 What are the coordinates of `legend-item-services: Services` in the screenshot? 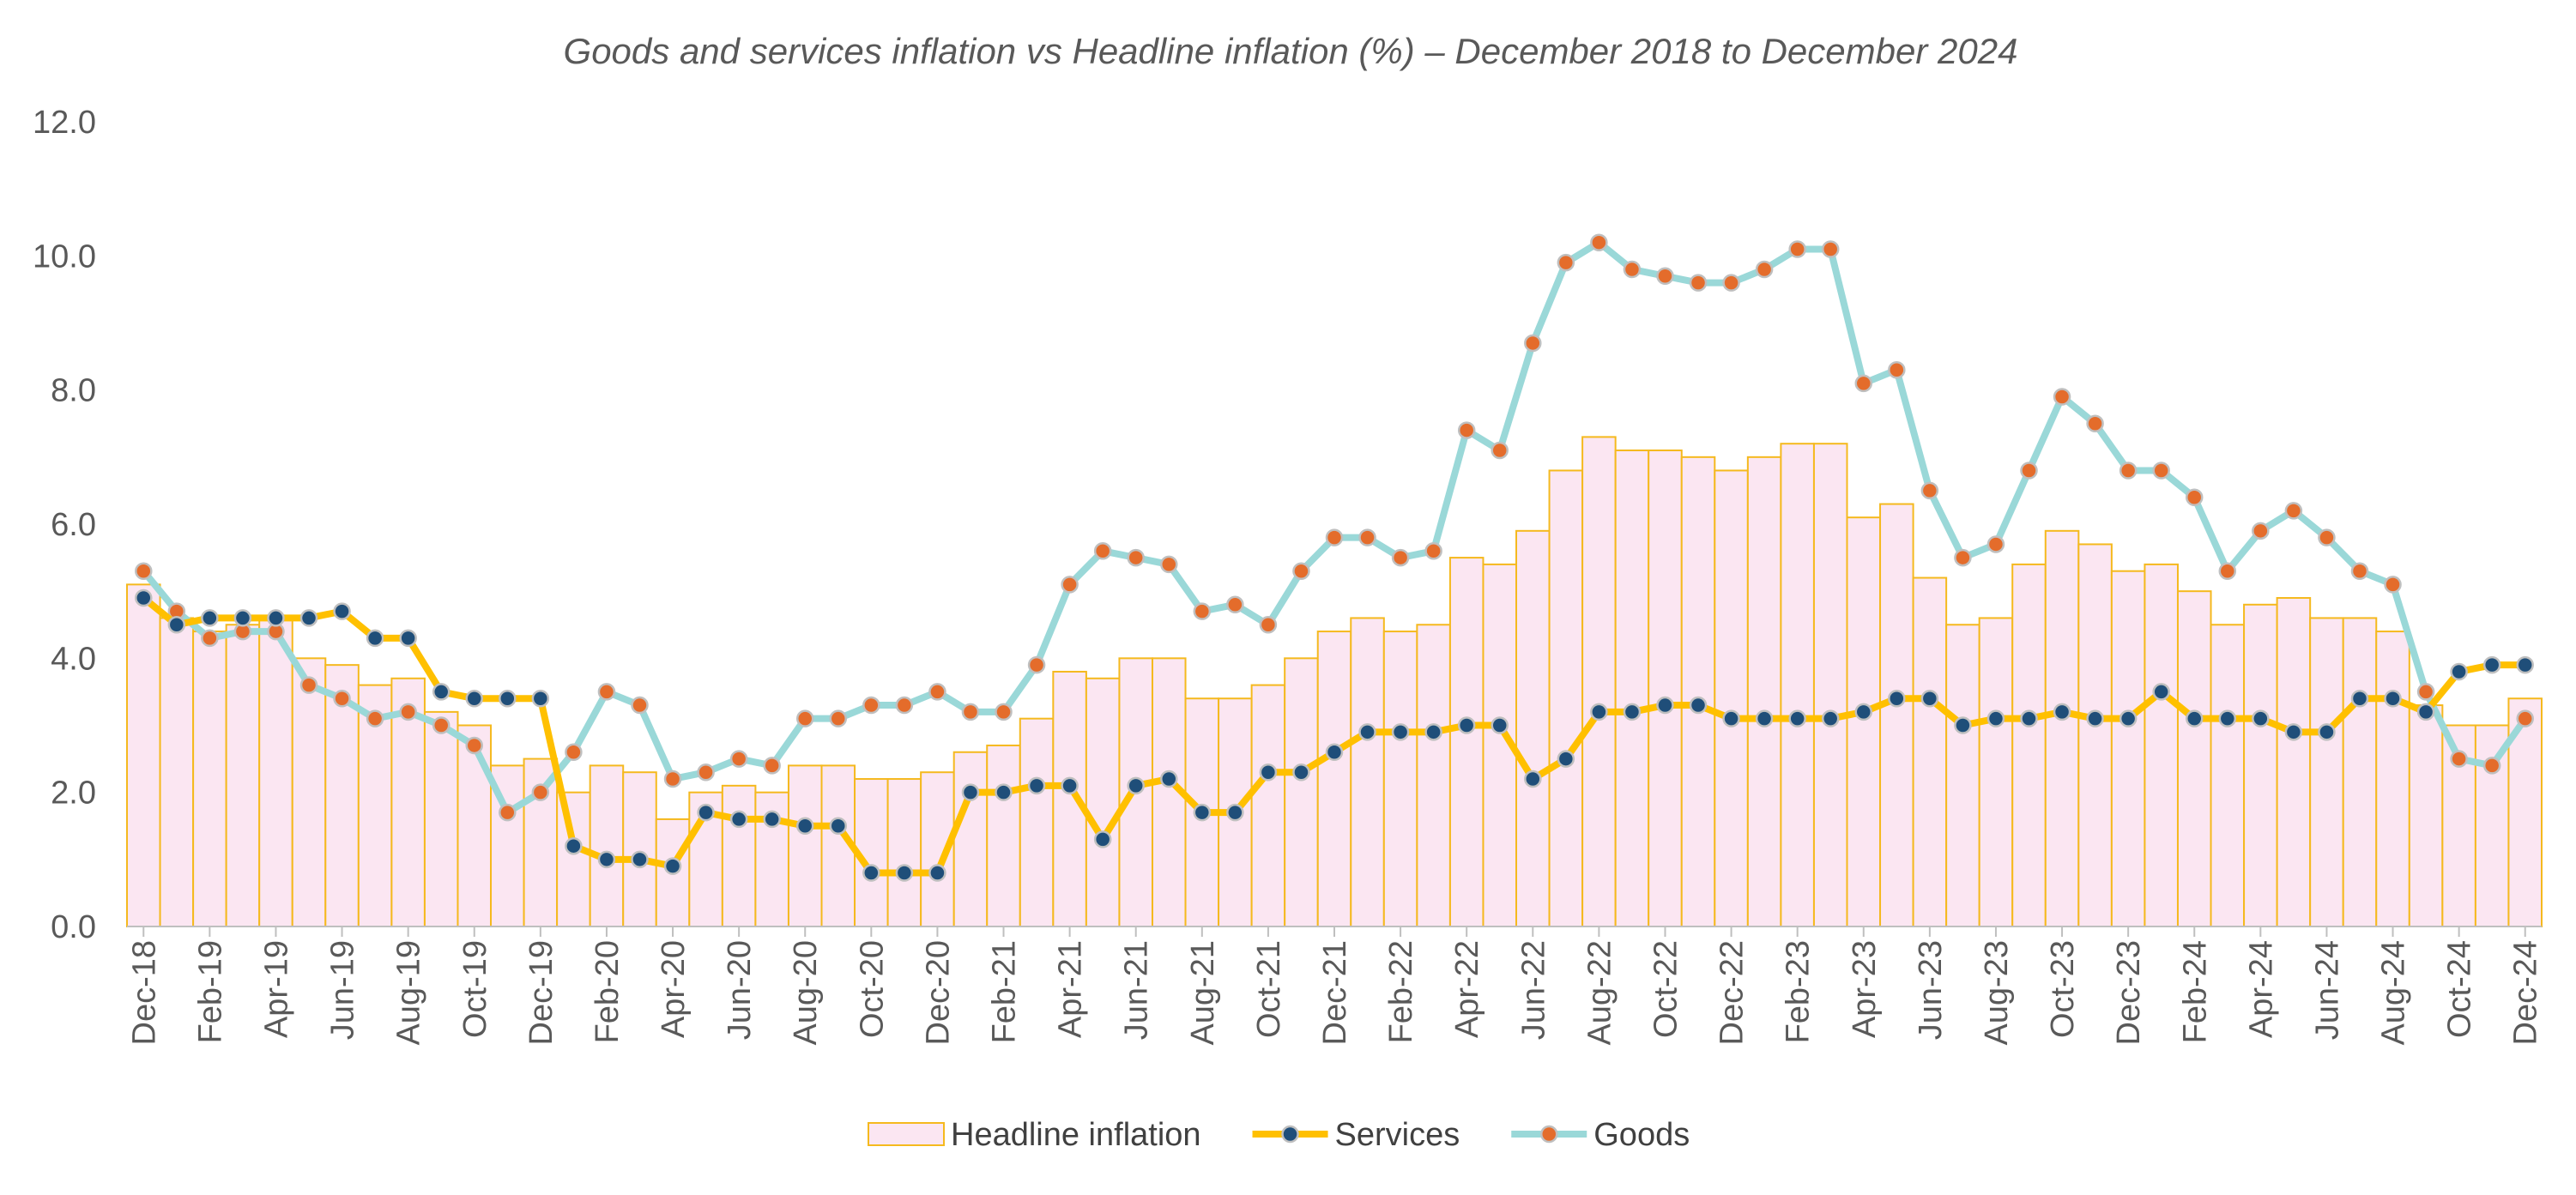 It's located at (1356, 1135).